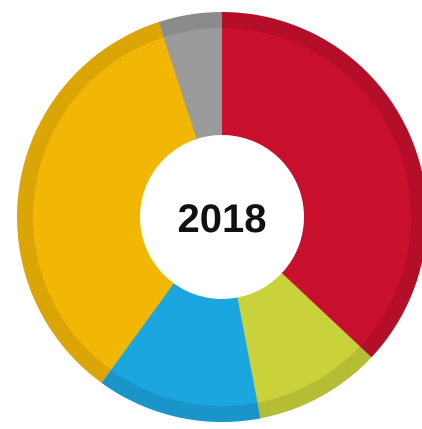 This screenshot has width=422, height=429. I want to click on donut-slice-3-face, so click(184, 344).